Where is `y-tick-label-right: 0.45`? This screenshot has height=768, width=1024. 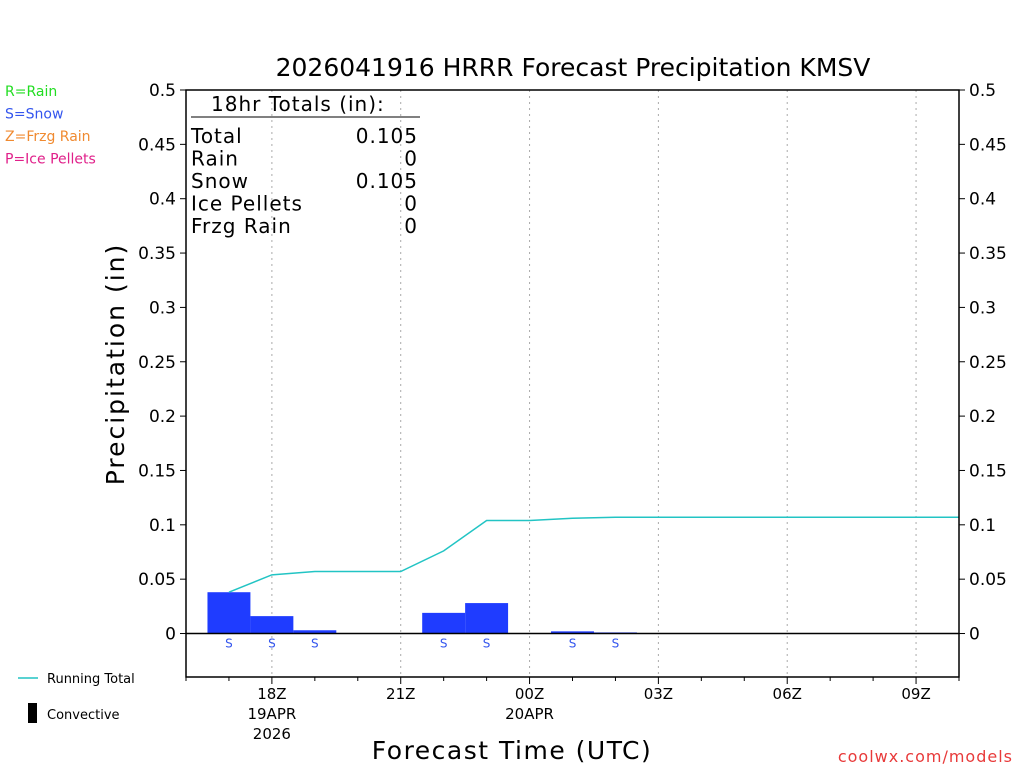 y-tick-label-right: 0.45 is located at coordinates (988, 145).